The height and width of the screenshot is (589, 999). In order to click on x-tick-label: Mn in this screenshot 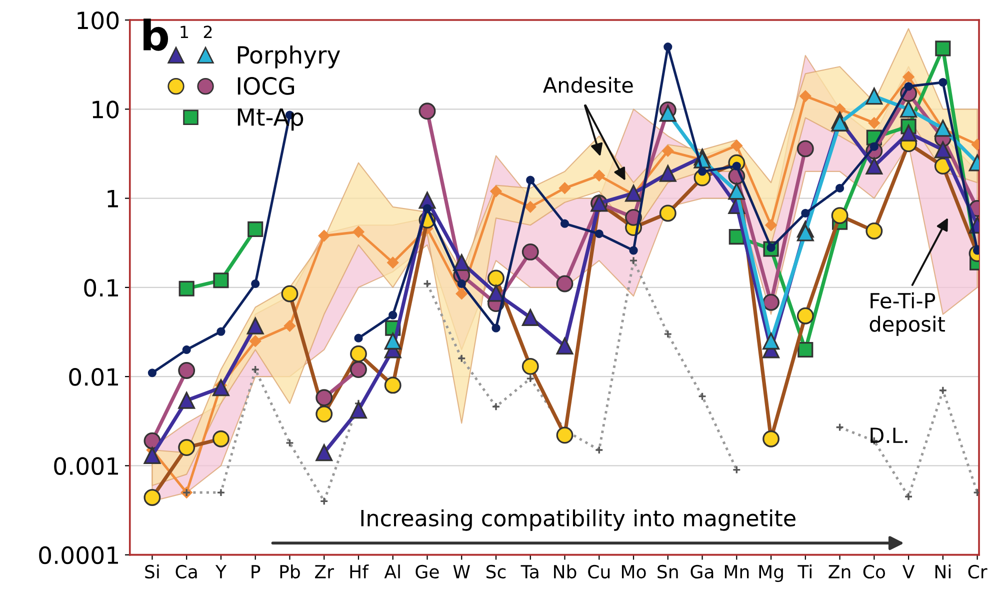, I will do `click(736, 571)`.